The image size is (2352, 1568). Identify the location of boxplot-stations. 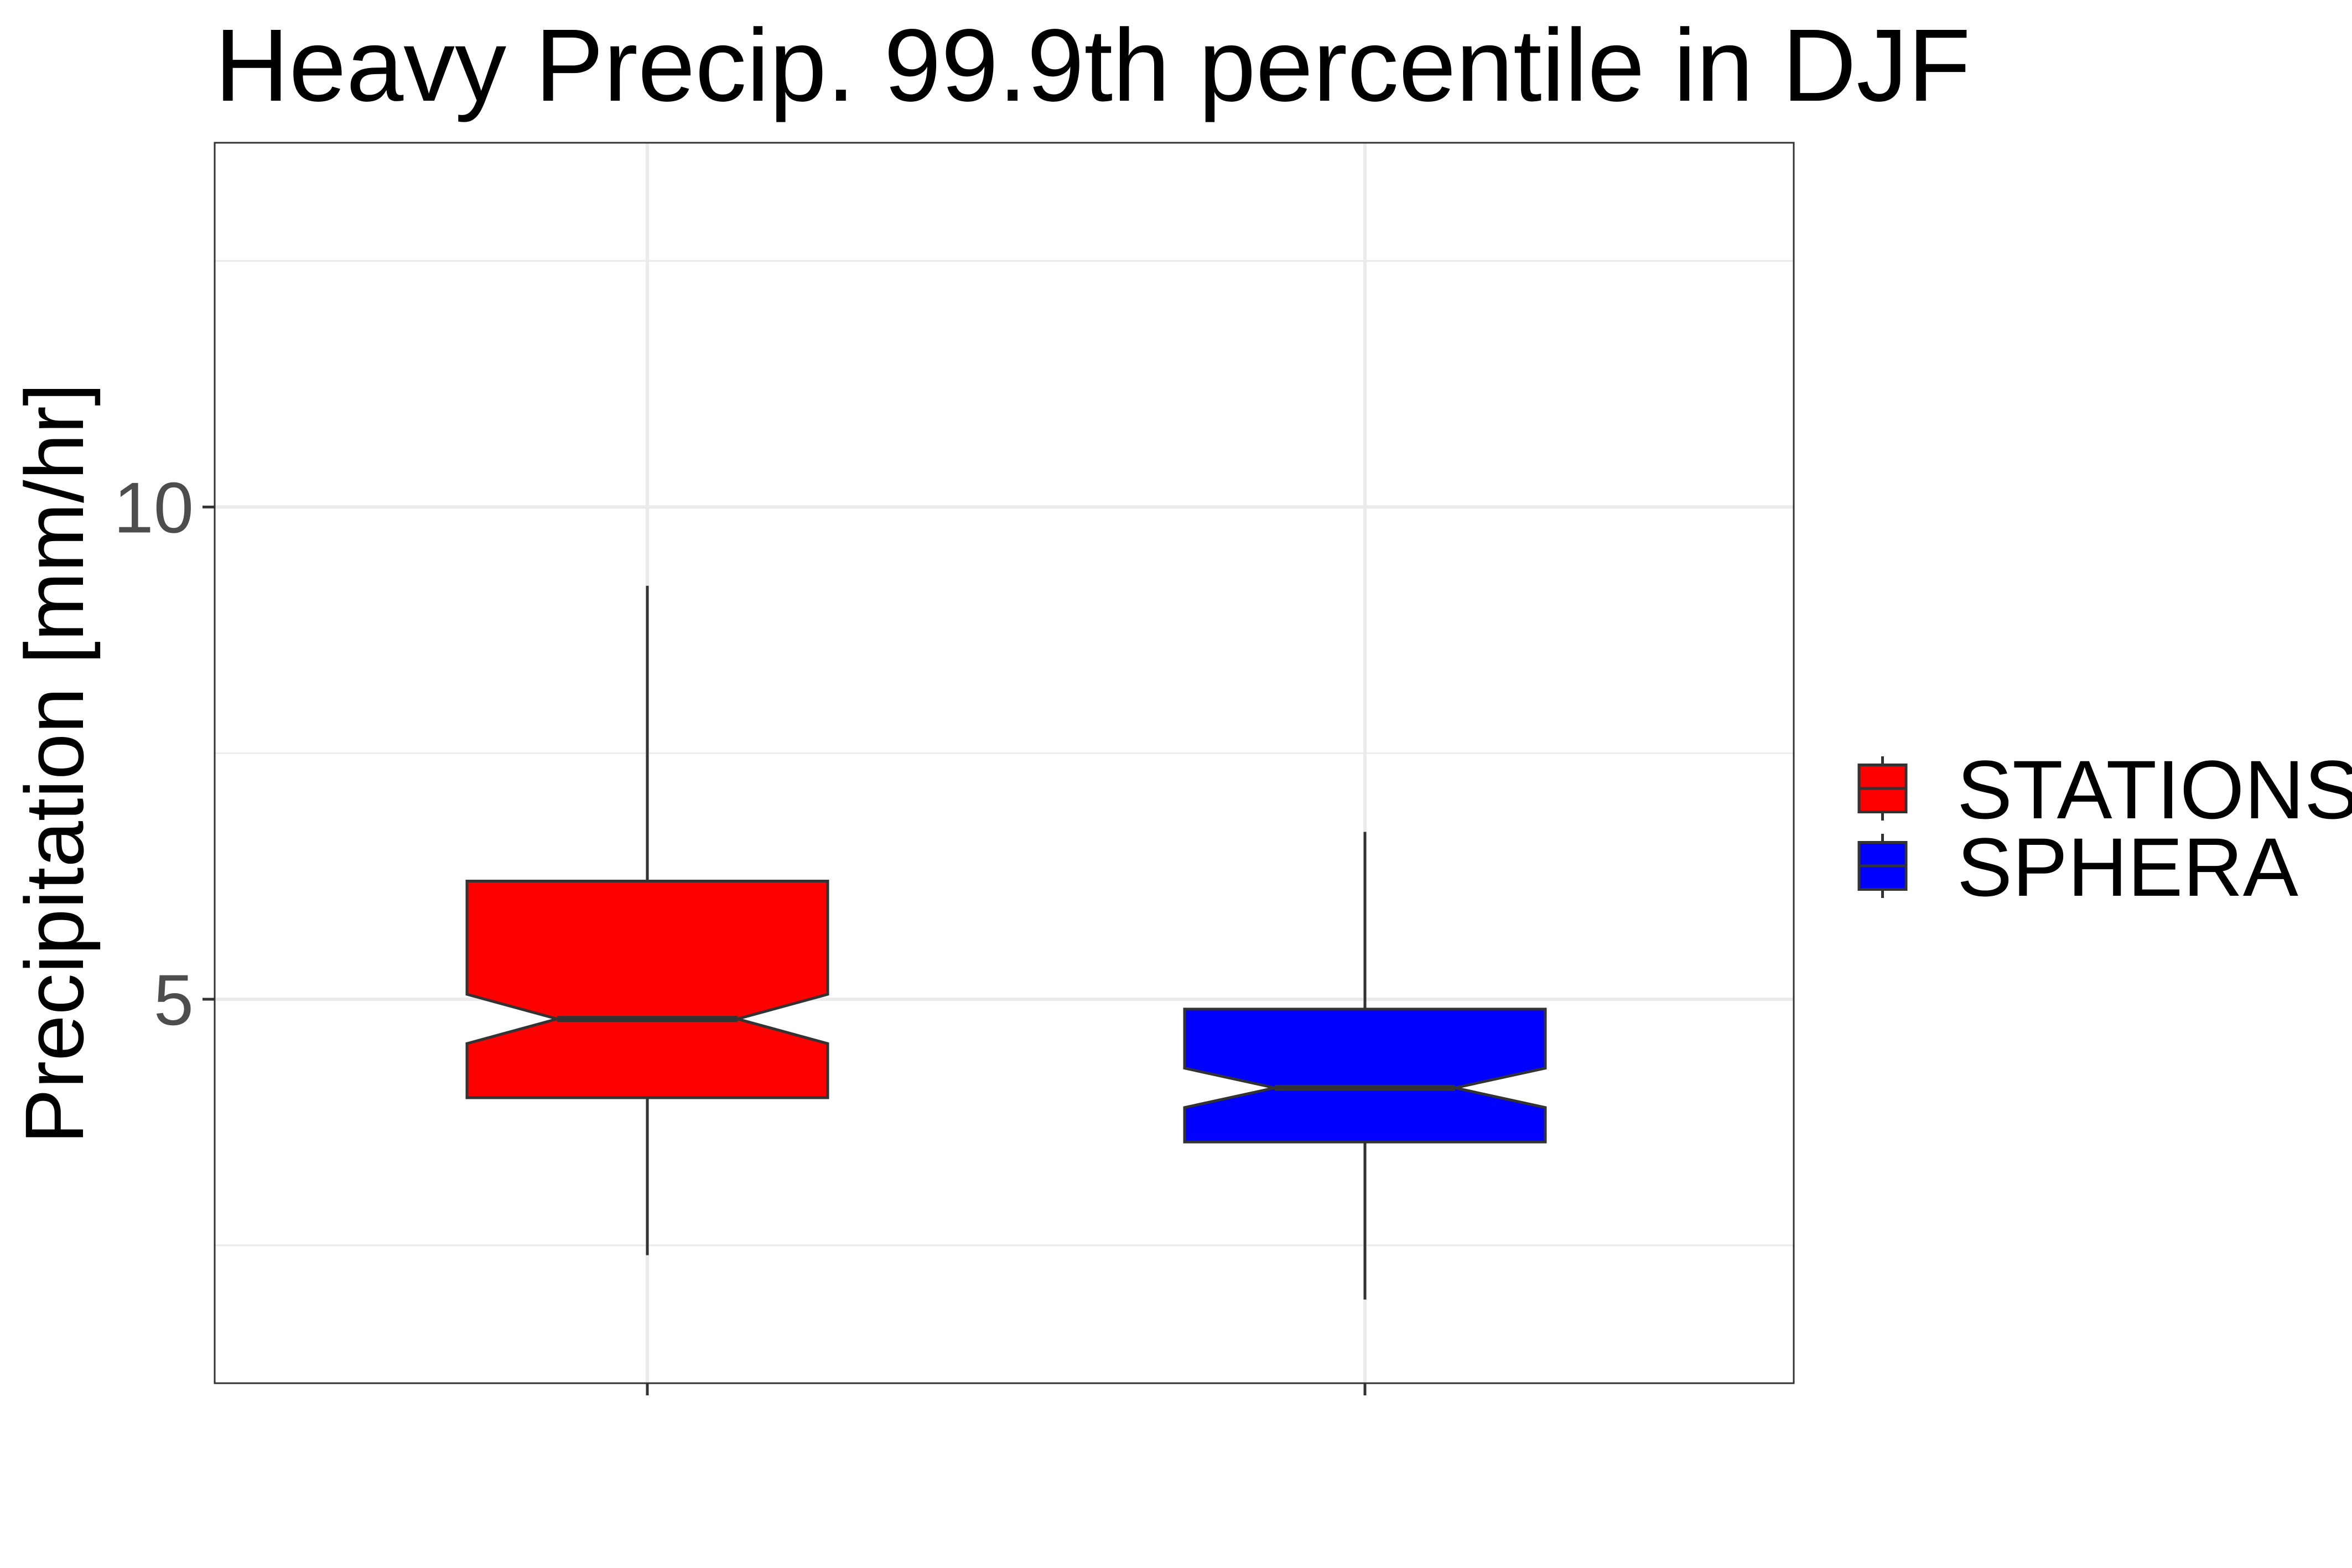
(647, 920).